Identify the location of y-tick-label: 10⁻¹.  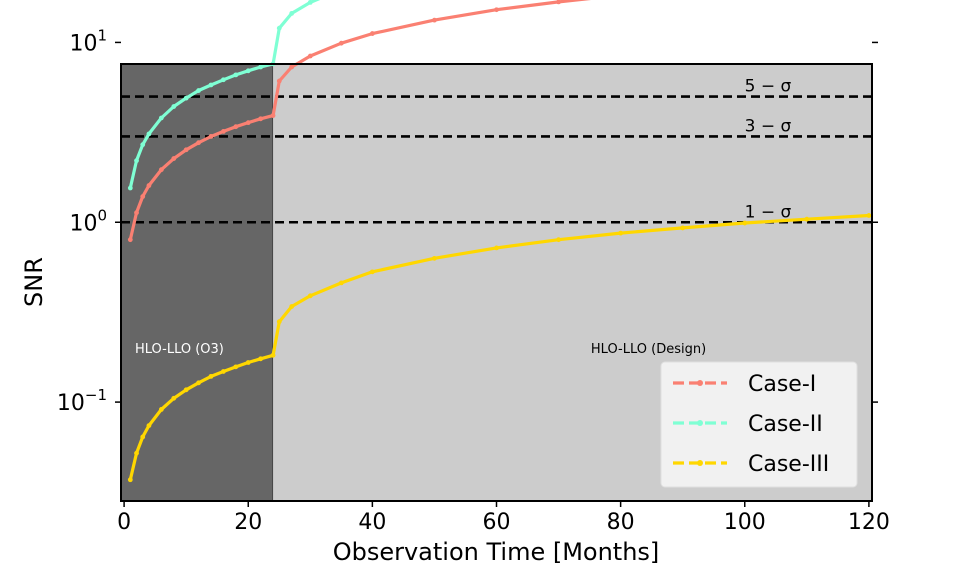
(82, 401).